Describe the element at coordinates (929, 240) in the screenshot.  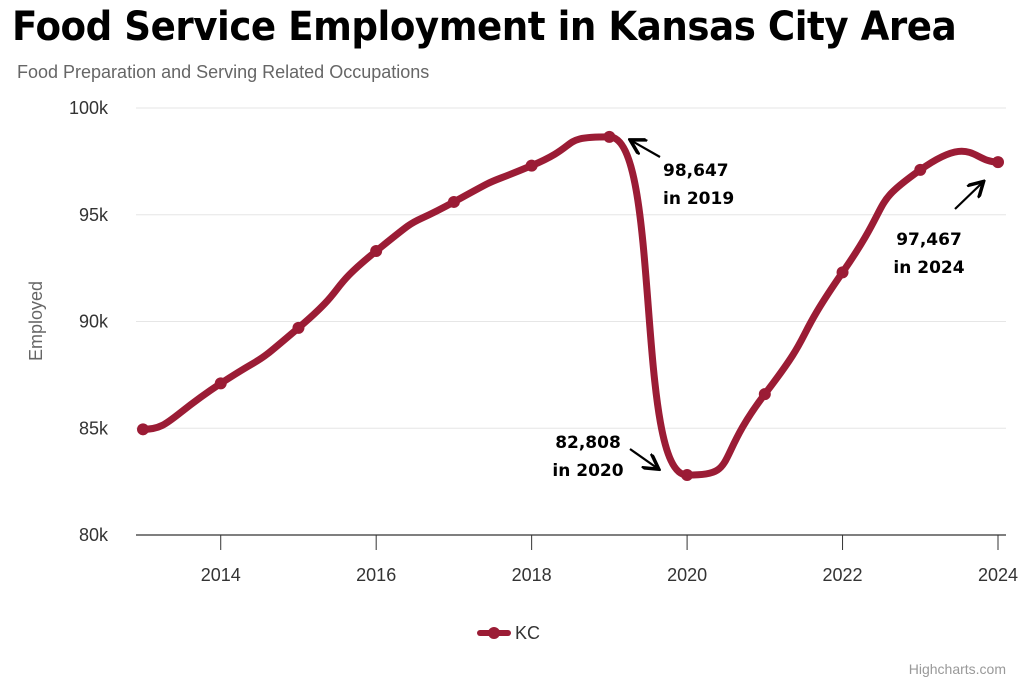
I see `annotation-value: 97,467` at that location.